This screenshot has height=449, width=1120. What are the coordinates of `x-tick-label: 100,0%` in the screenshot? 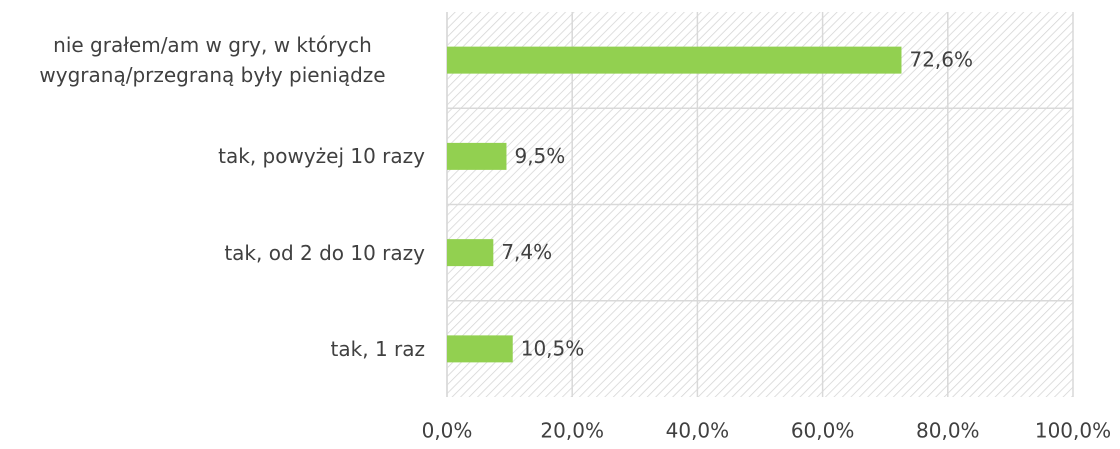 It's located at (1073, 431).